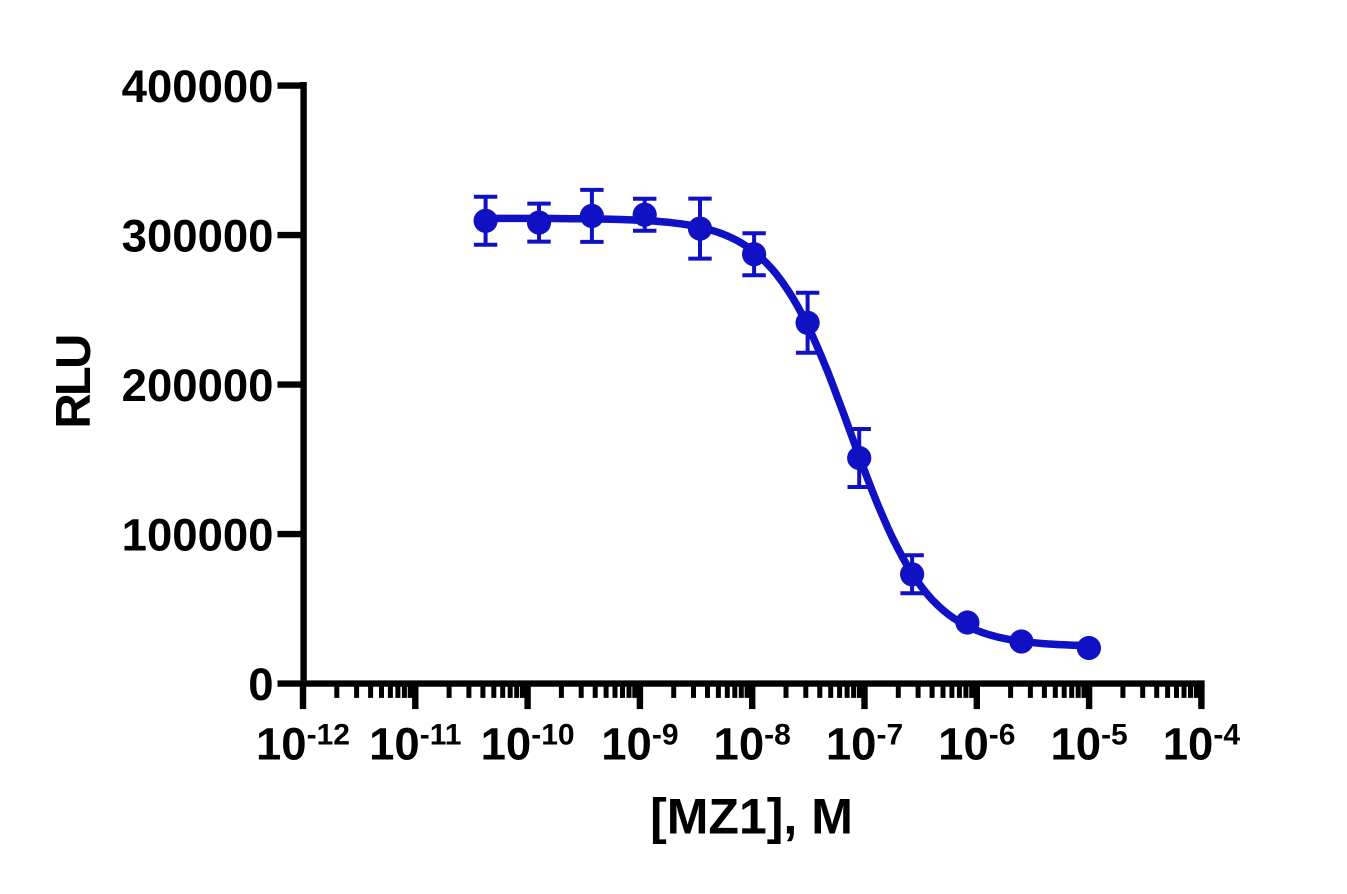 The height and width of the screenshot is (894, 1347). Describe the element at coordinates (198, 236) in the screenshot. I see `svg-text: 300000` at that location.